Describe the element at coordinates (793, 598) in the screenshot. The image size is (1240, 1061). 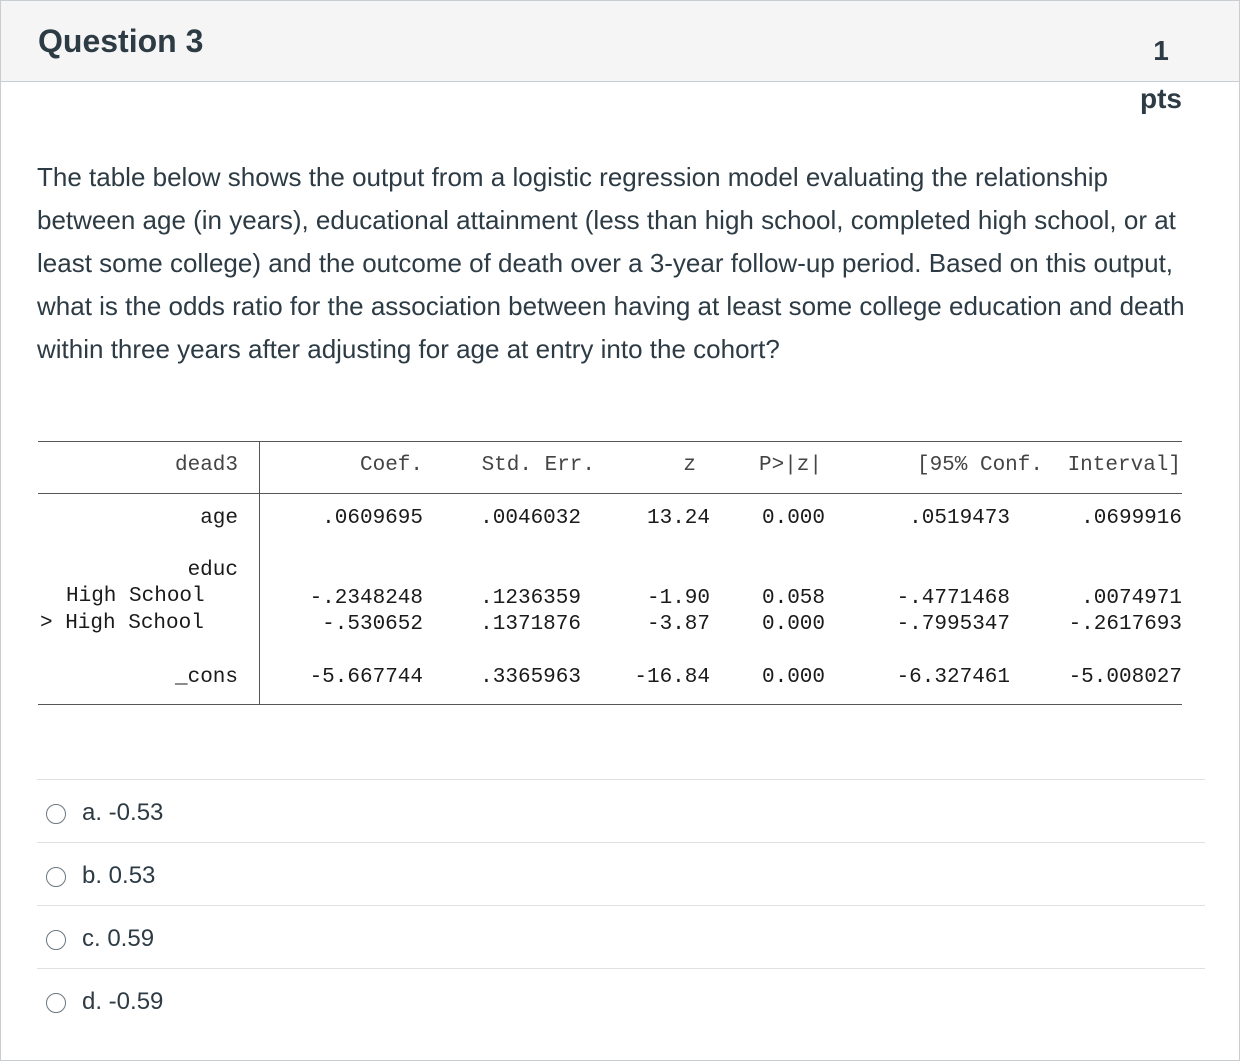
I see `cell-hs-p: 0.058` at that location.